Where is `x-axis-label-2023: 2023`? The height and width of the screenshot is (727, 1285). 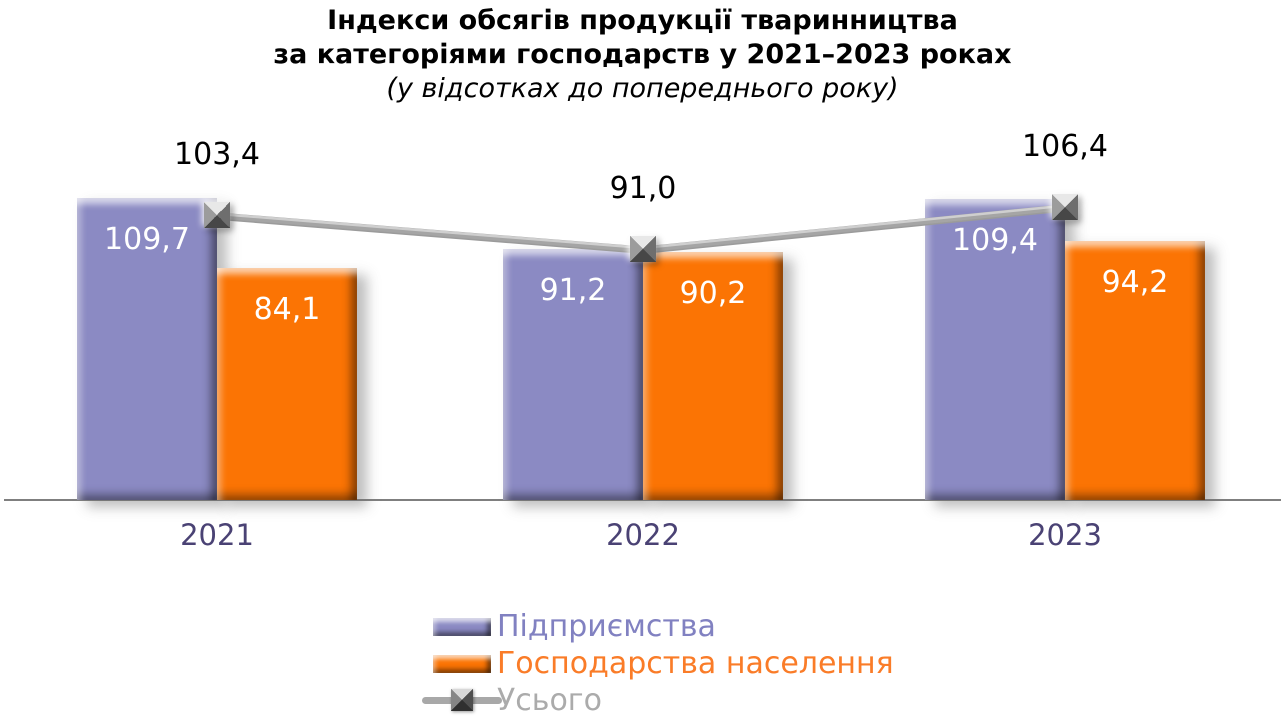 x-axis-label-2023: 2023 is located at coordinates (1065, 535).